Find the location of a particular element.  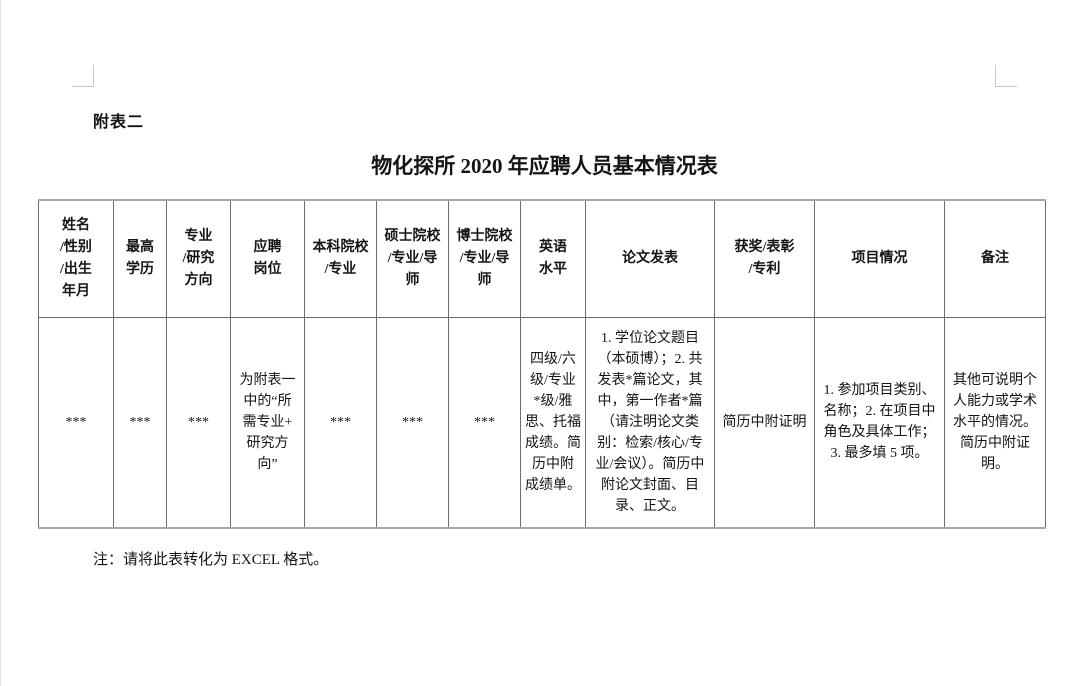

page-title: 物化探所 2020 年应聘人员基本情况表 is located at coordinates (544, 166).